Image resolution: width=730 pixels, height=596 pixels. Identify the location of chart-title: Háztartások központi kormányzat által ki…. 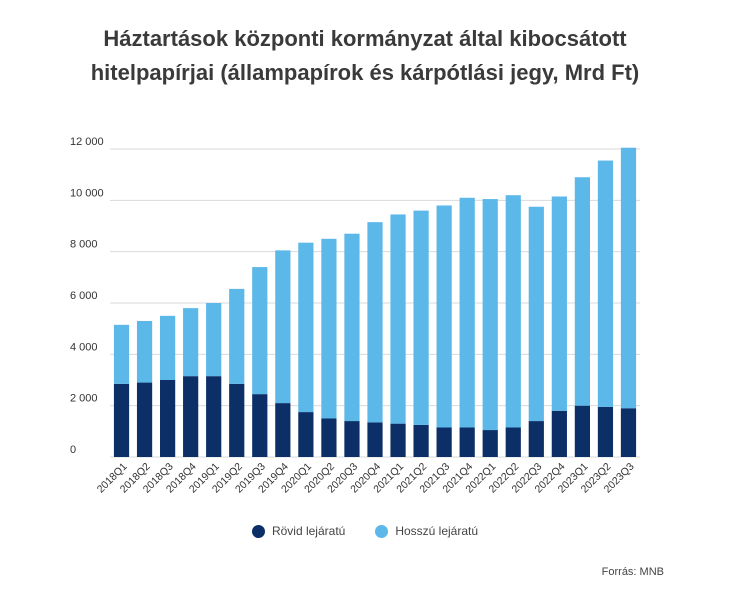
(365, 56).